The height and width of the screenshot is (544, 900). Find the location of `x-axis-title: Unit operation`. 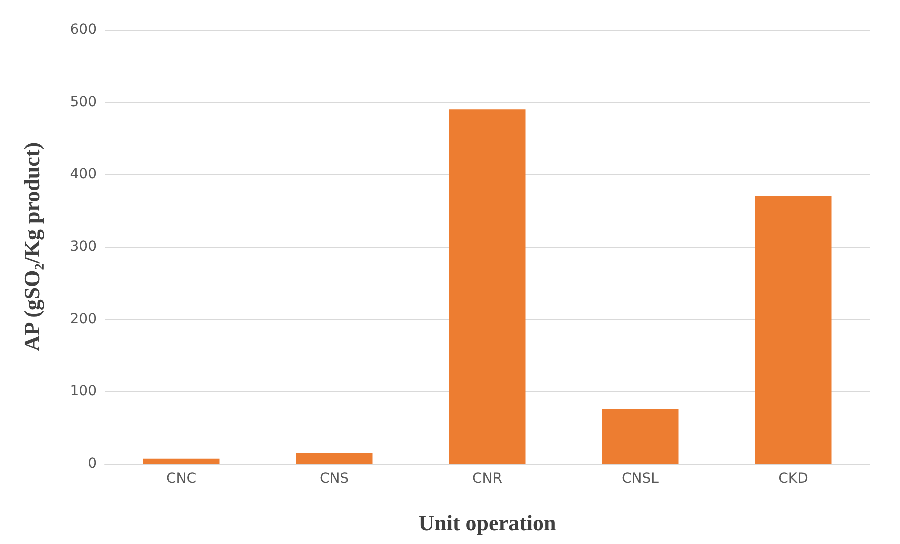

x-axis-title: Unit operation is located at coordinates (487, 523).